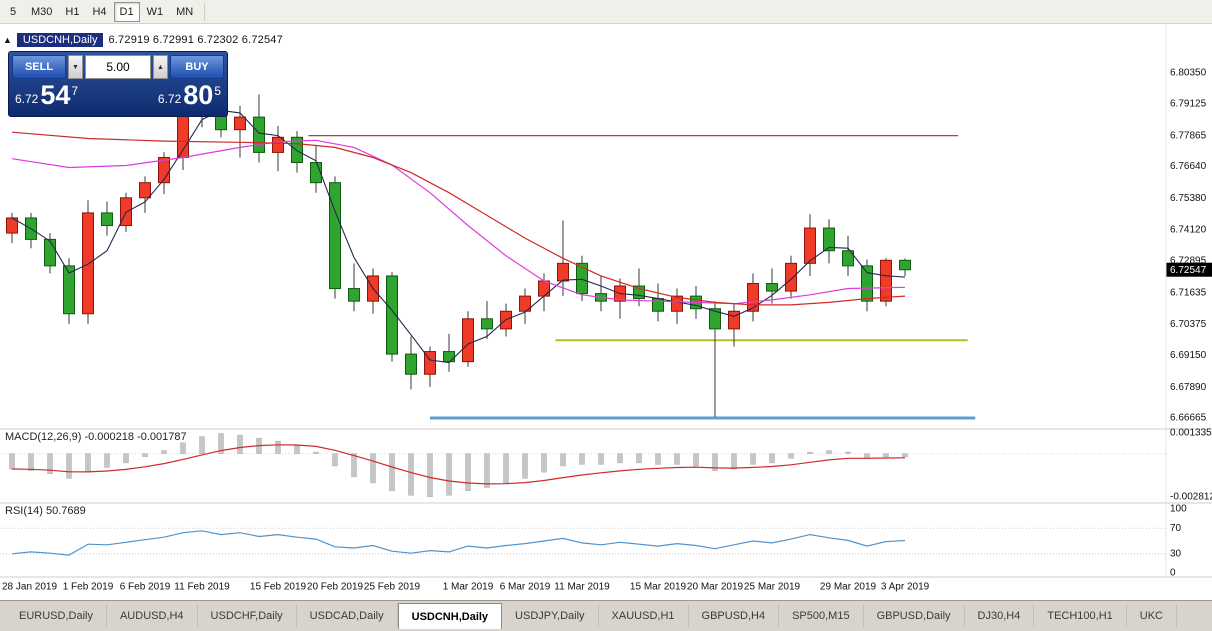 The height and width of the screenshot is (631, 1212). What do you see at coordinates (1188, 292) in the screenshot?
I see `price-axis-label: 6.71635` at bounding box center [1188, 292].